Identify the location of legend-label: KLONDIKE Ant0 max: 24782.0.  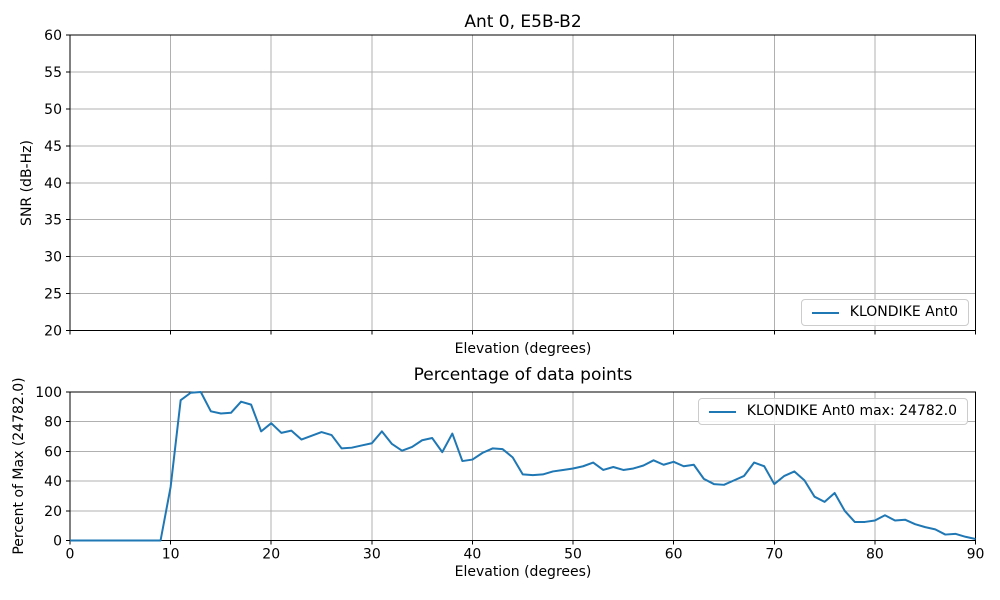
(851, 411).